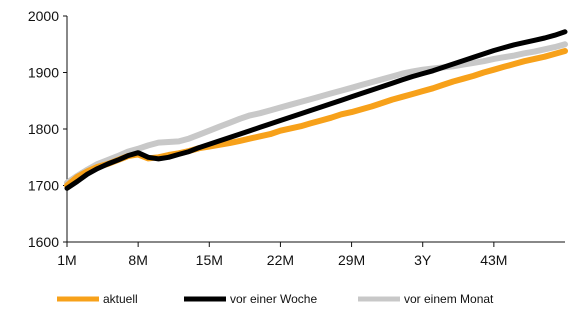 The height and width of the screenshot is (321, 583). Describe the element at coordinates (43, 129) in the screenshot. I see `y-tick-label: 1800` at that location.